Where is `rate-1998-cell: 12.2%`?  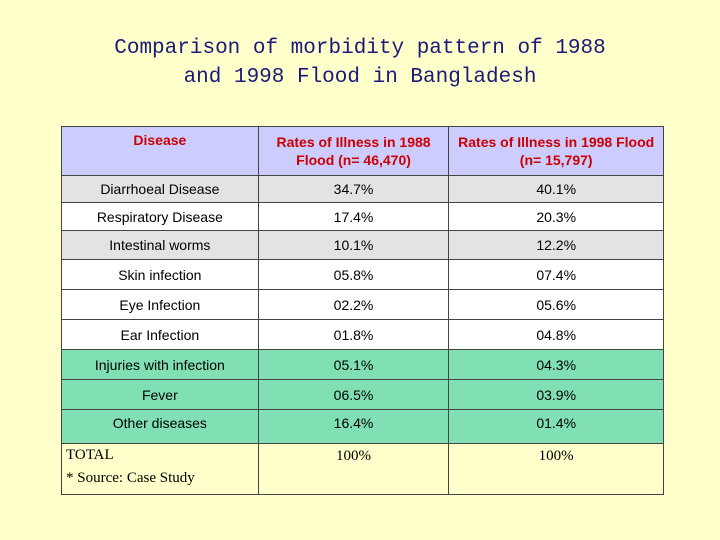
rate-1998-cell: 12.2% is located at coordinates (556, 245).